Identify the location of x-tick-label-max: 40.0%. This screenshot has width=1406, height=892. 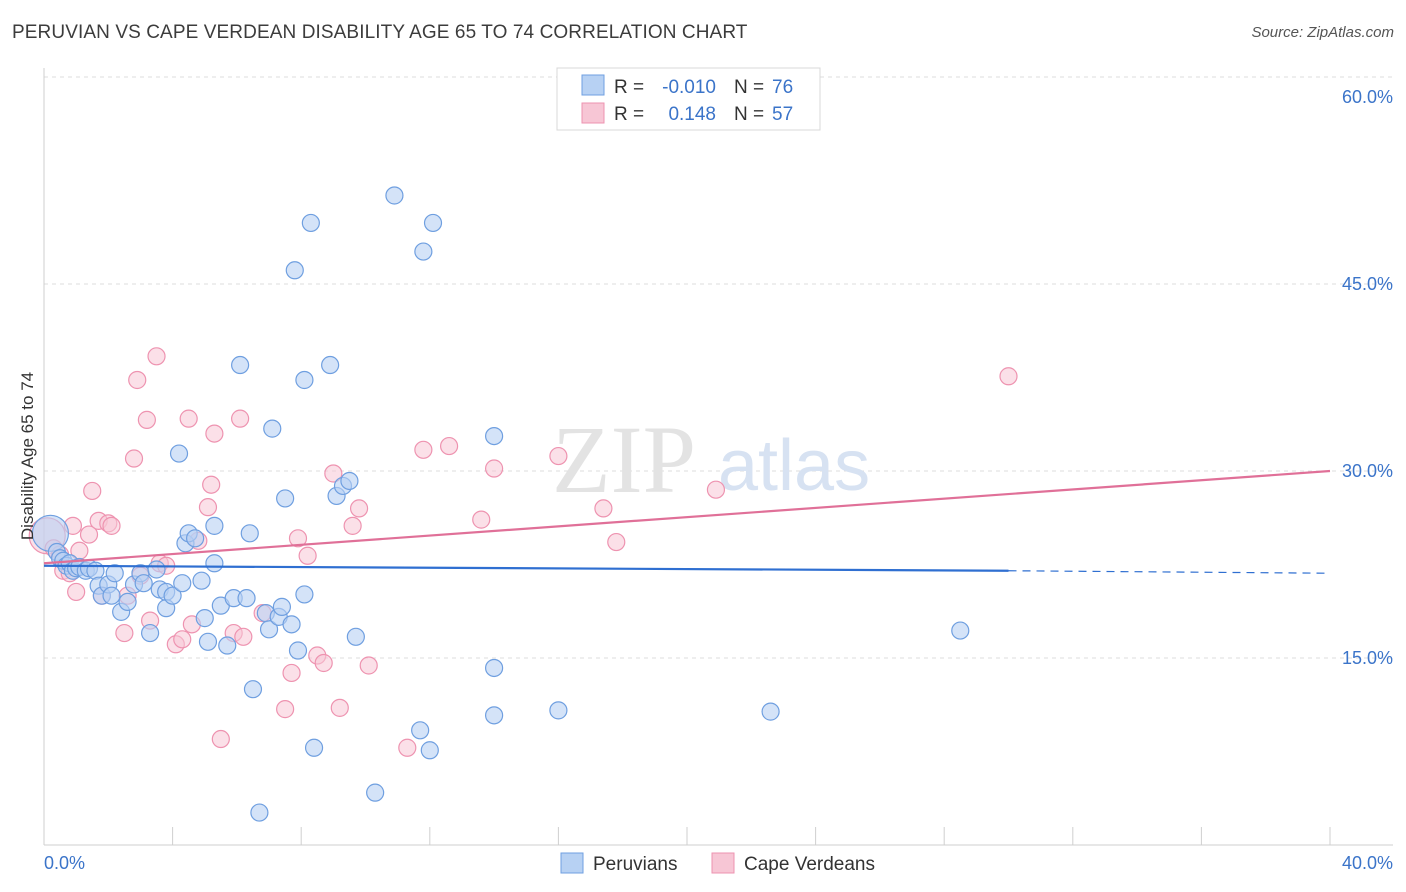
(1367, 863).